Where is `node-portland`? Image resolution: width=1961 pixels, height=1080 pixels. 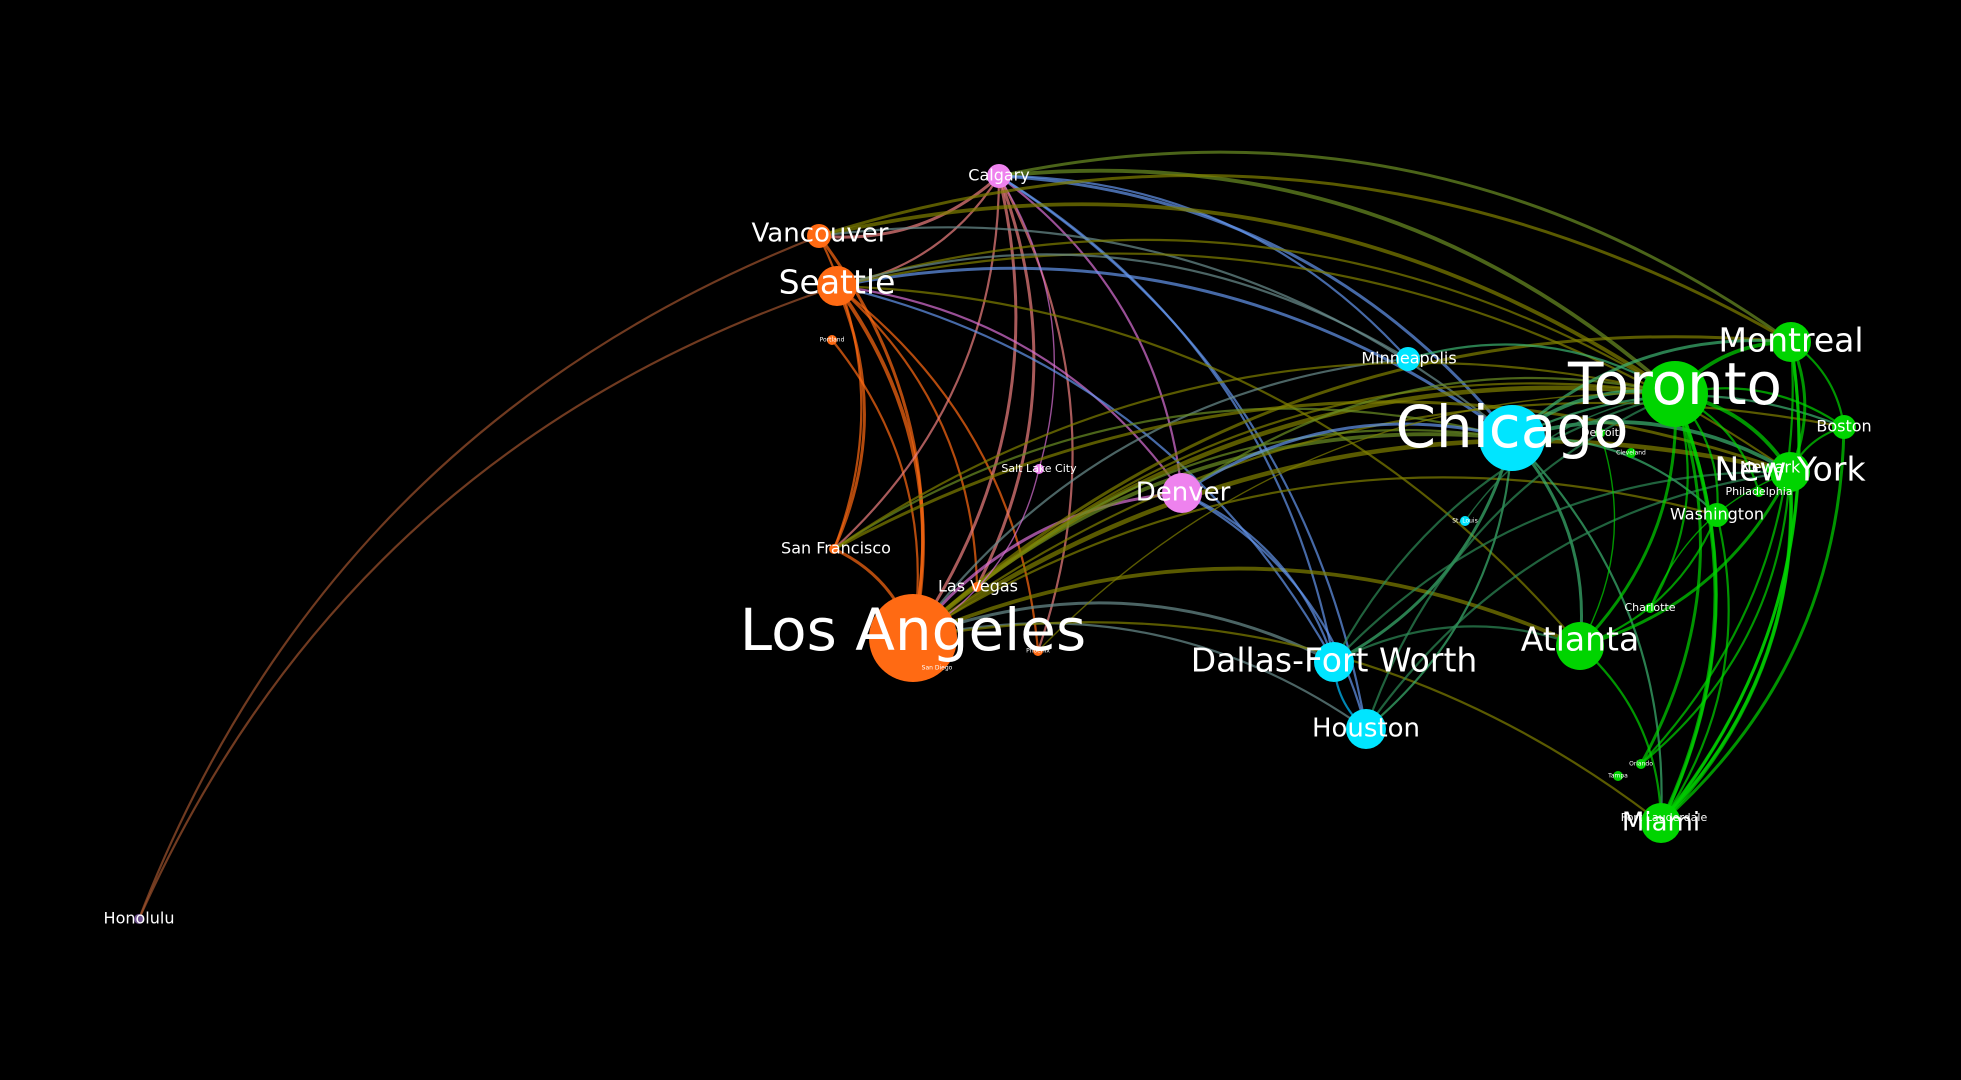 node-portland is located at coordinates (832, 340).